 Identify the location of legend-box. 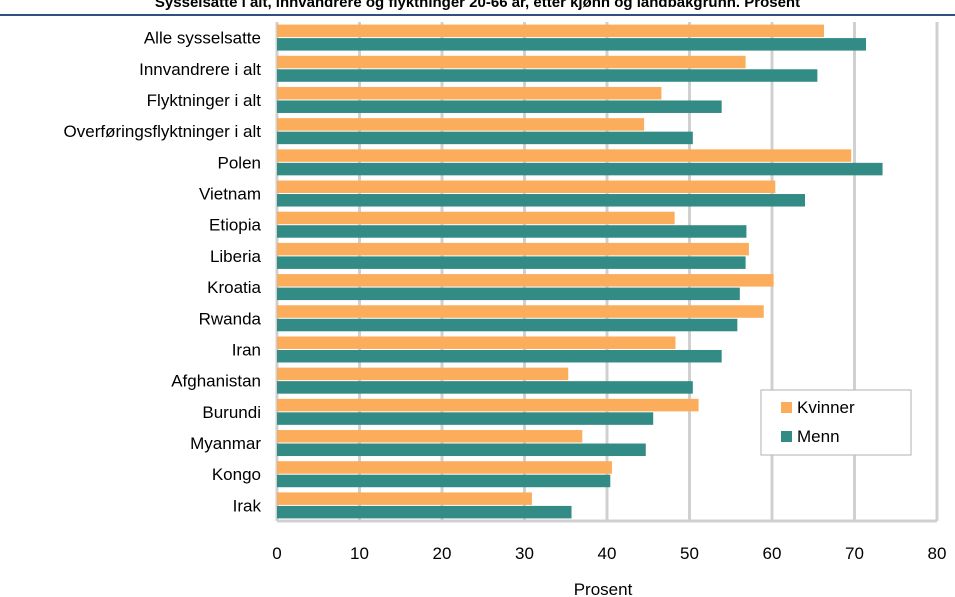
(836, 422).